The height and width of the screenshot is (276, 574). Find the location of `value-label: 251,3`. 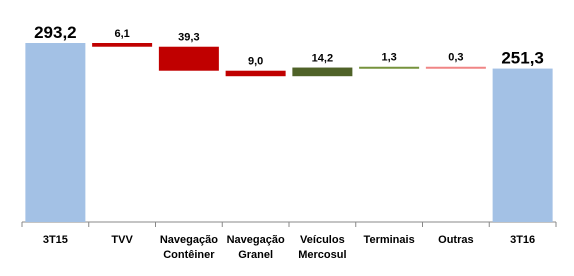

value-label: 251,3 is located at coordinates (522, 58).